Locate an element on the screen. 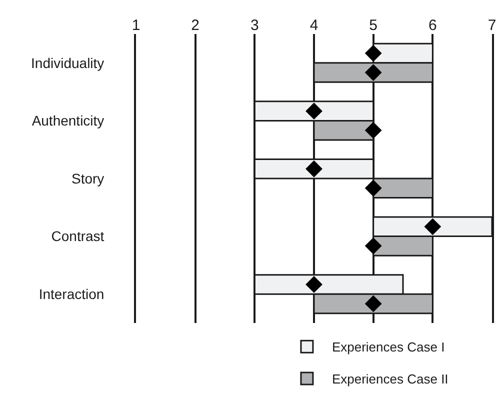  x-tick-label: 3 is located at coordinates (254, 25).